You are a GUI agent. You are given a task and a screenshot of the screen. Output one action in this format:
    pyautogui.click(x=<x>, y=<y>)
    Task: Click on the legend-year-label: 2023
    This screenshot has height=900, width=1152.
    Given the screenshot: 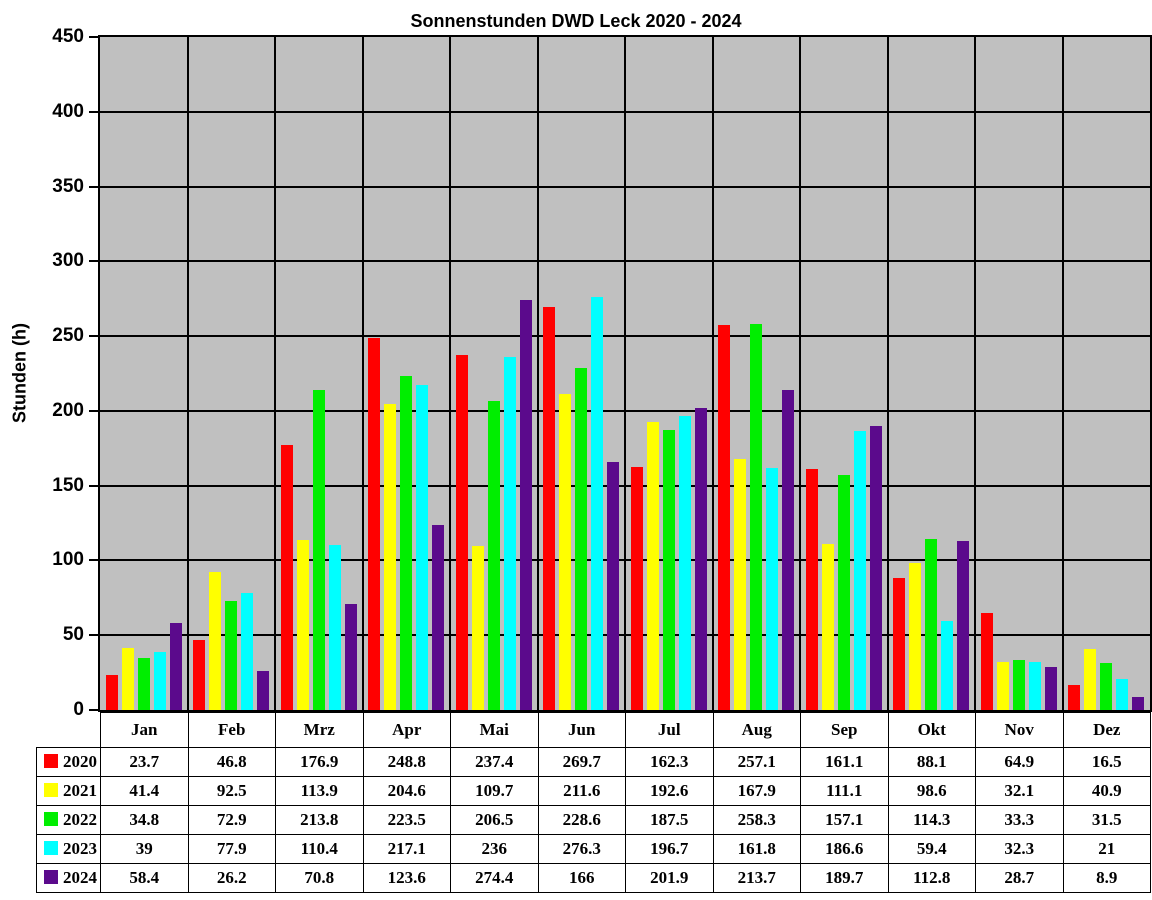 What is the action you would take?
    pyautogui.click(x=80, y=848)
    